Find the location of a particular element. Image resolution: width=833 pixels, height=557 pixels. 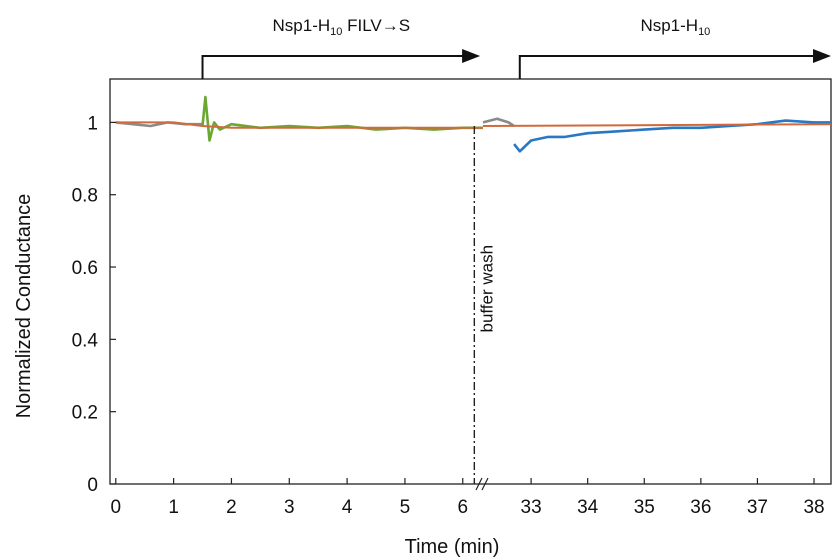

x-tick-label: 3 is located at coordinates (289, 507).